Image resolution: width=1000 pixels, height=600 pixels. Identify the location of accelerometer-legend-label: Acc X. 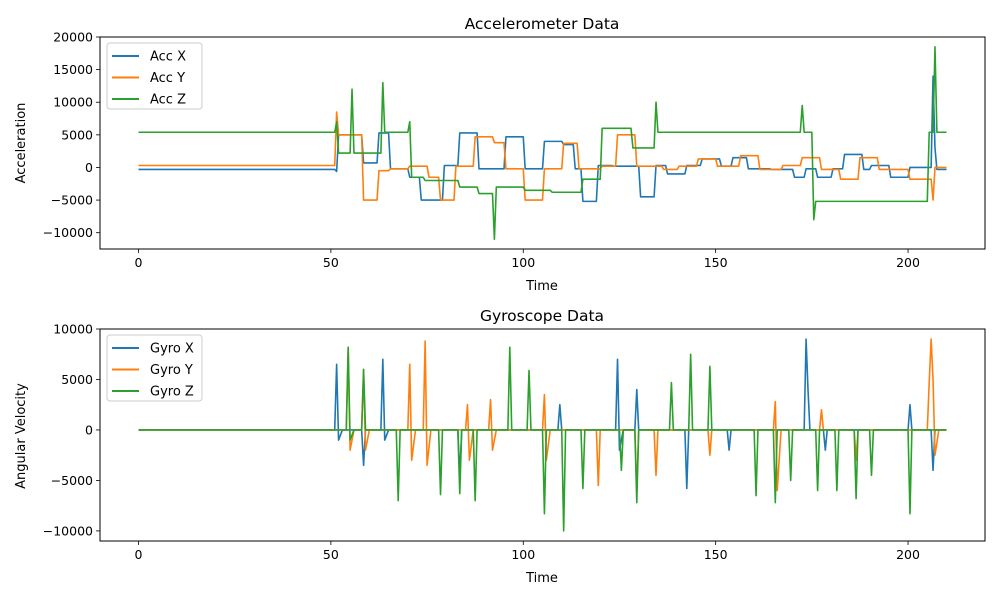
(168, 57).